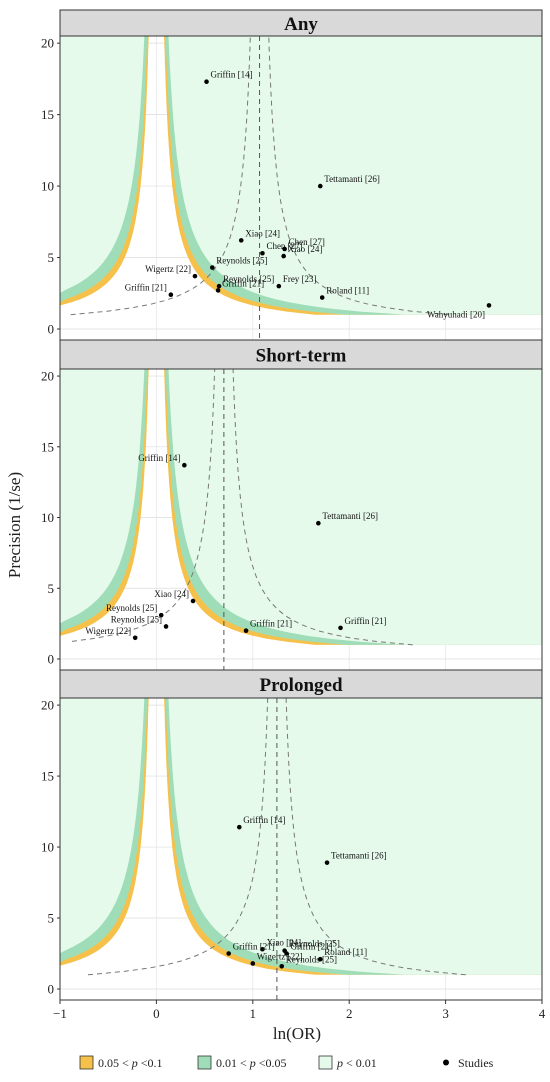  I want to click on study-label: Frey [23], so click(300, 279).